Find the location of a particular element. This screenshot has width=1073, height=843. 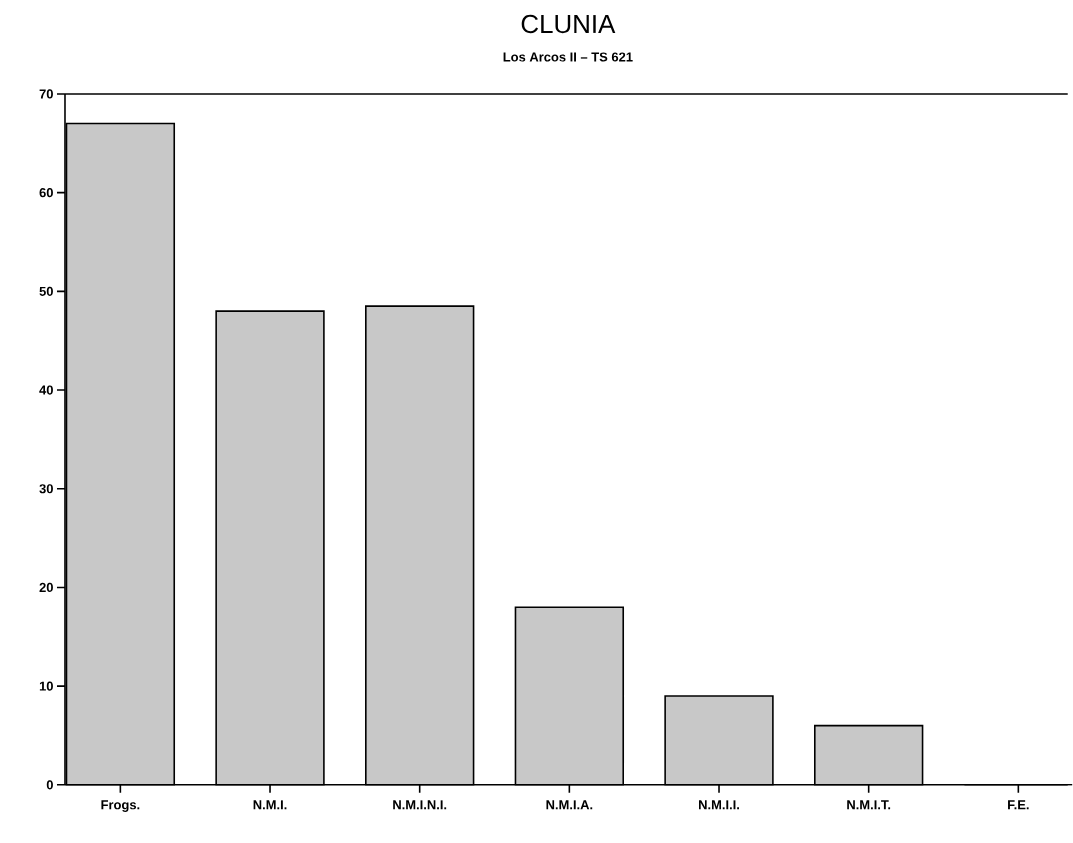

x-tick-label: N.M.I.A. is located at coordinates (569, 805).